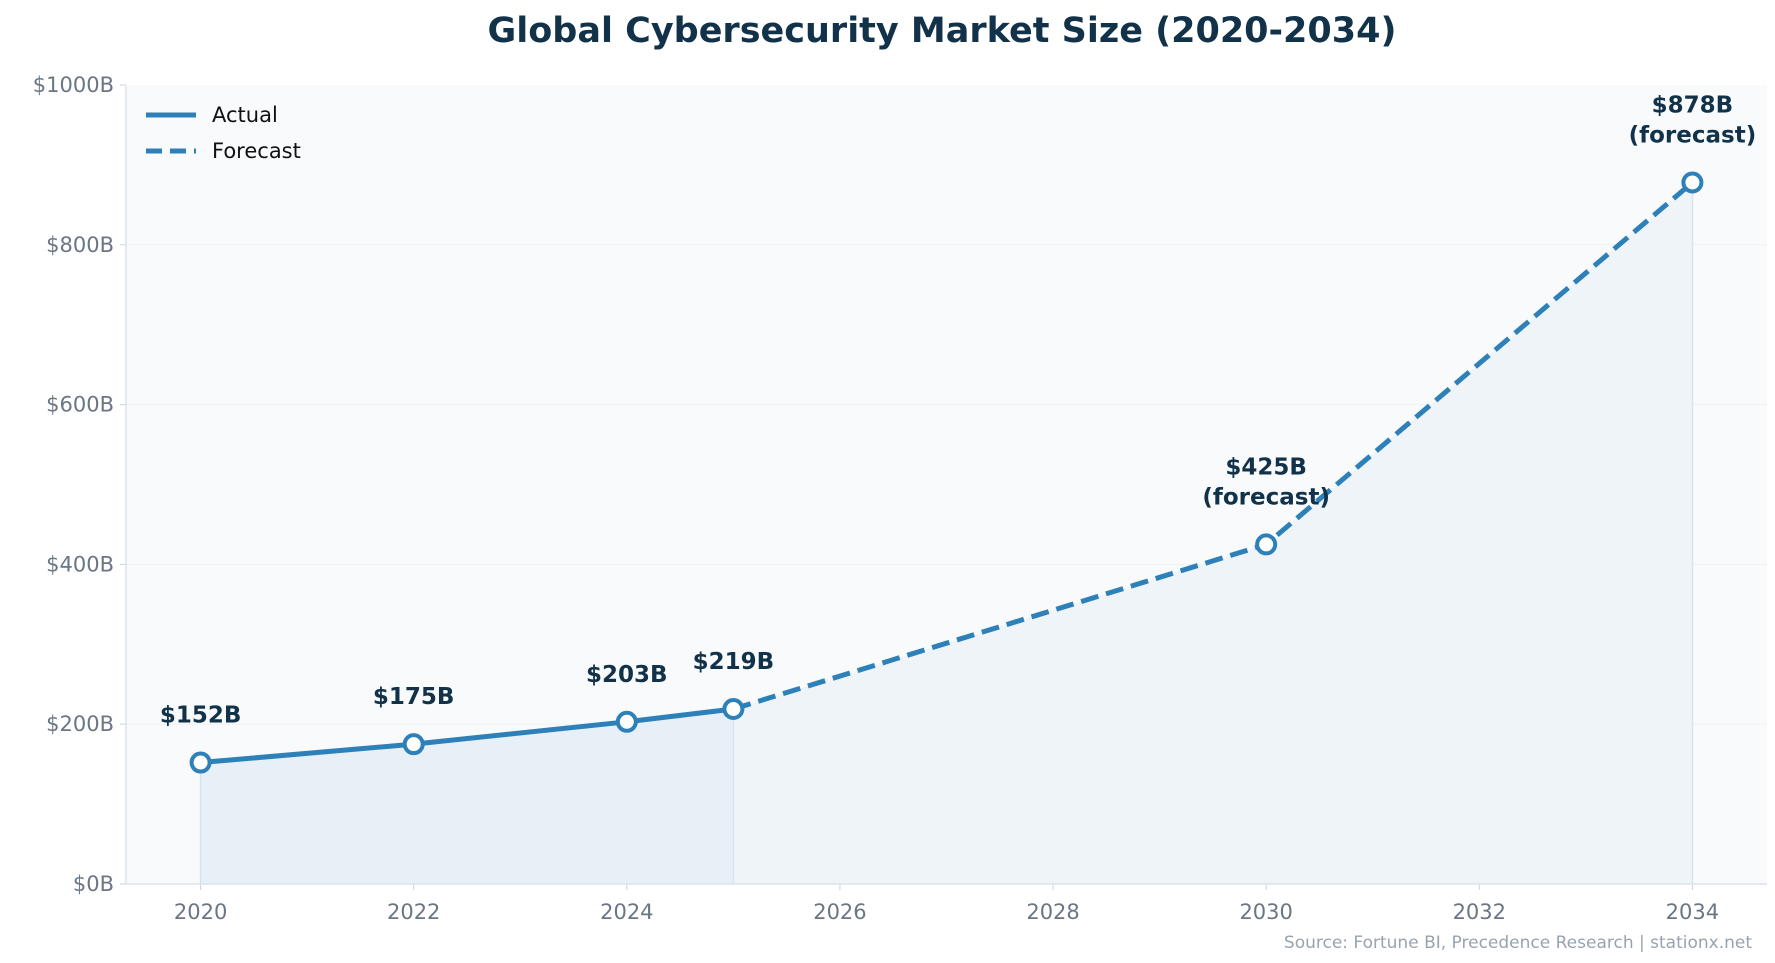  I want to click on legend-label: Forecast, so click(256, 151).